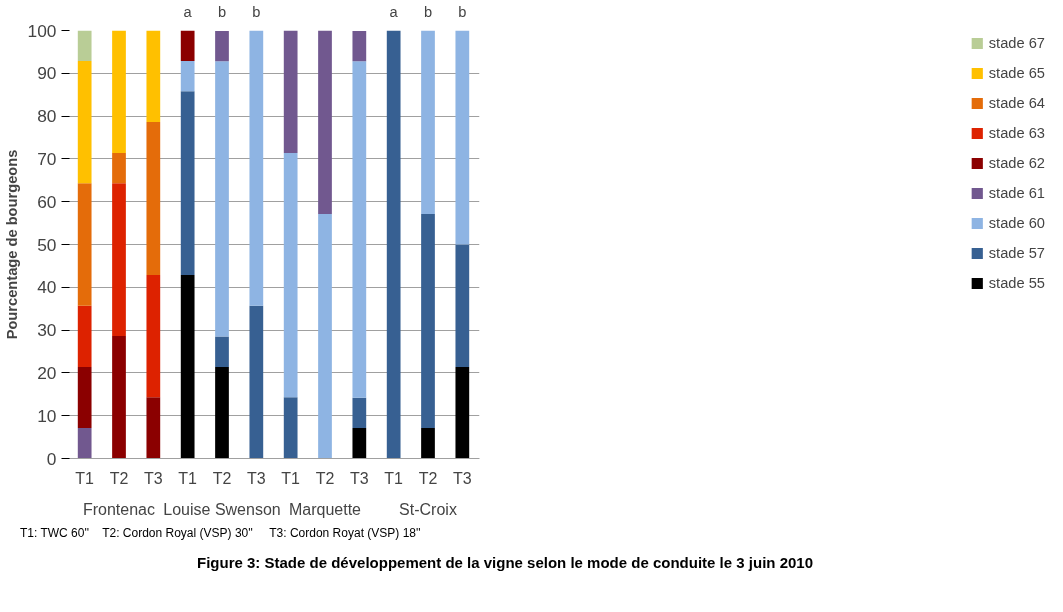 The image size is (1063, 612). What do you see at coordinates (47, 330) in the screenshot?
I see `y-tick-label: 30` at bounding box center [47, 330].